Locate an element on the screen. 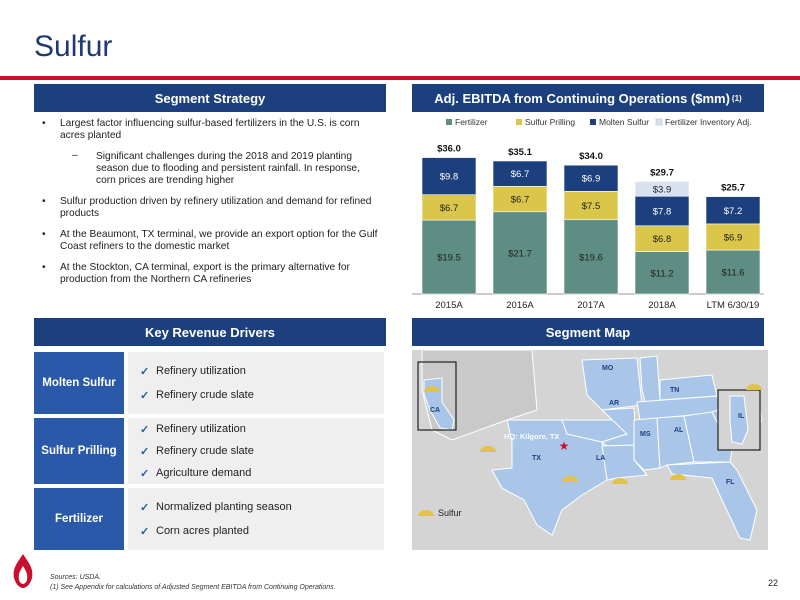 The image size is (800, 600). sulfur-marker-ca is located at coordinates (432, 389).